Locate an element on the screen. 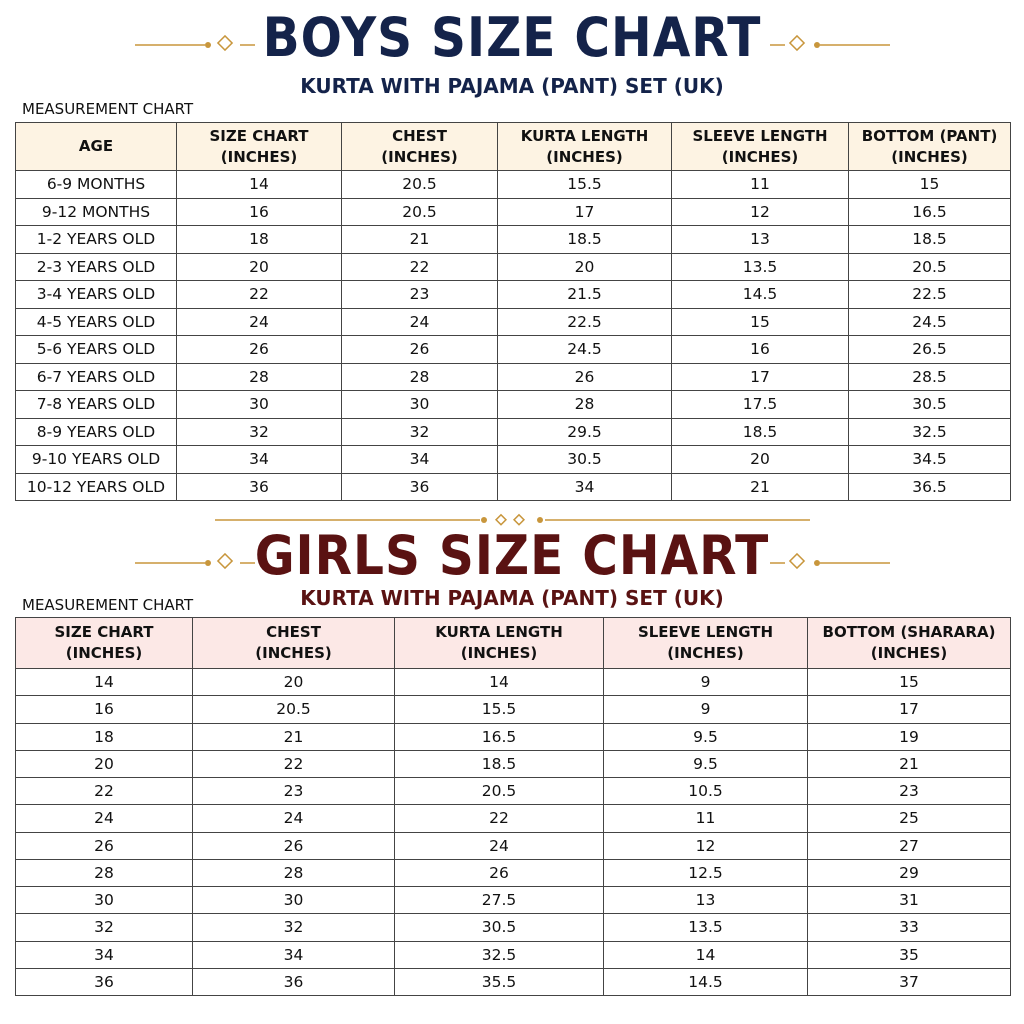  cell: 17.5 is located at coordinates (760, 404).